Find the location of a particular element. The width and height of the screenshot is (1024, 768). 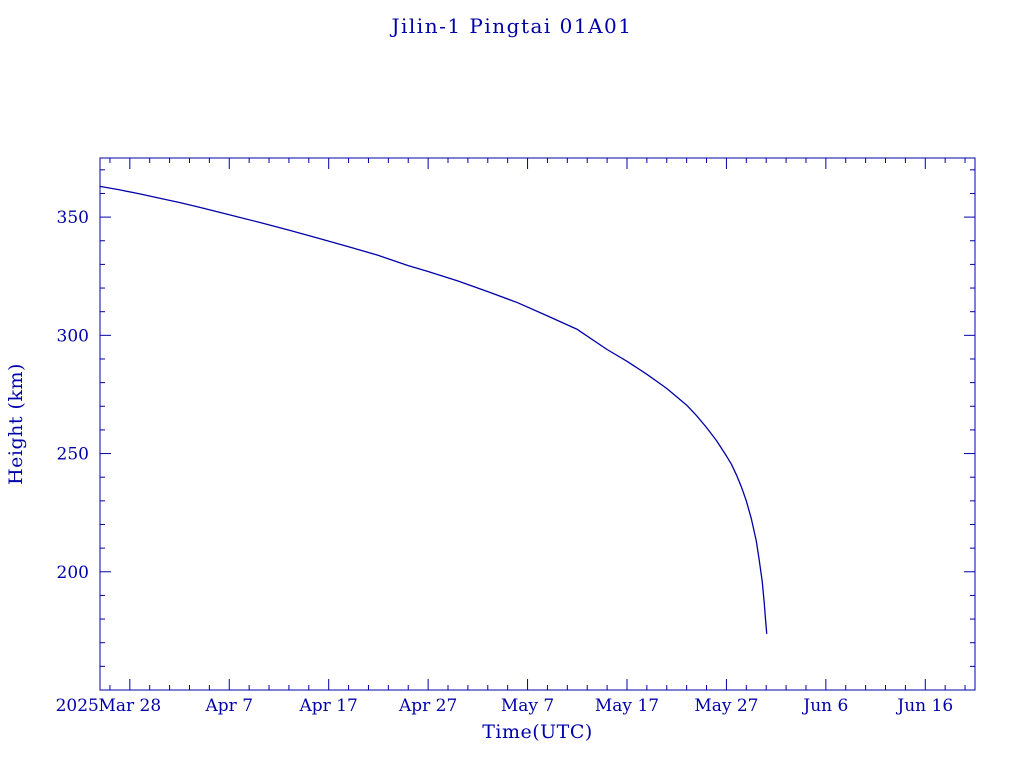

y-tick-label: 200 is located at coordinates (73, 573).